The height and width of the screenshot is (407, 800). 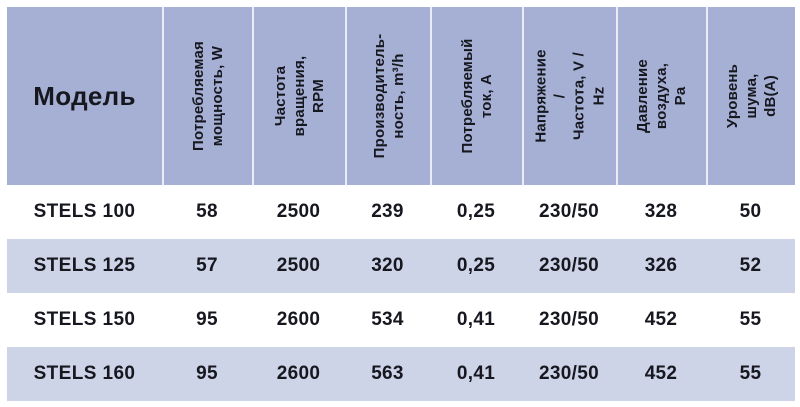 I want to click on rpm-header-label: Частота вращения, RPM, so click(x=299, y=96).